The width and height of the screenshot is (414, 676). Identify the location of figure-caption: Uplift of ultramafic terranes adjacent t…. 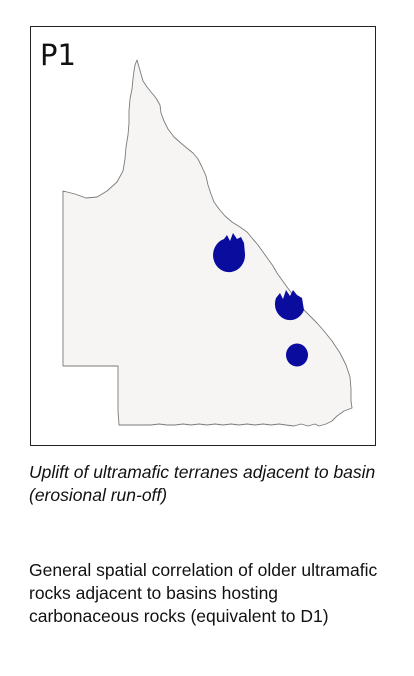
(202, 483).